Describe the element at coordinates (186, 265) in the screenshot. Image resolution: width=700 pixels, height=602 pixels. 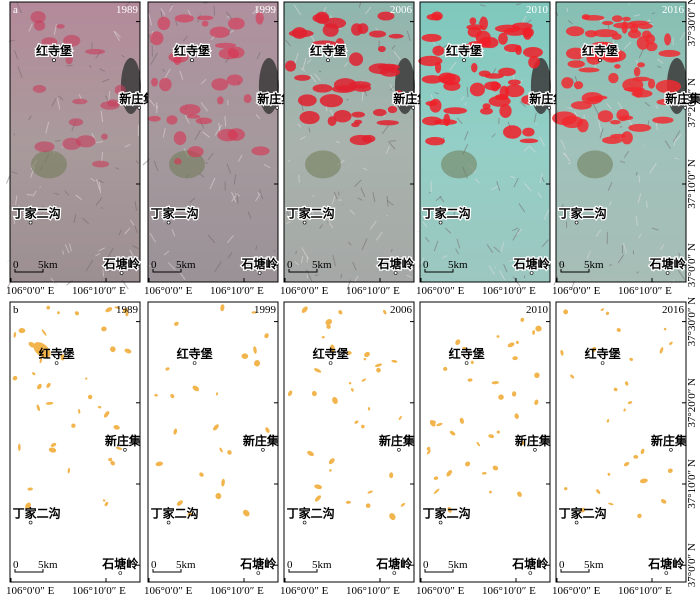
I see `scale-end: 5km` at that location.